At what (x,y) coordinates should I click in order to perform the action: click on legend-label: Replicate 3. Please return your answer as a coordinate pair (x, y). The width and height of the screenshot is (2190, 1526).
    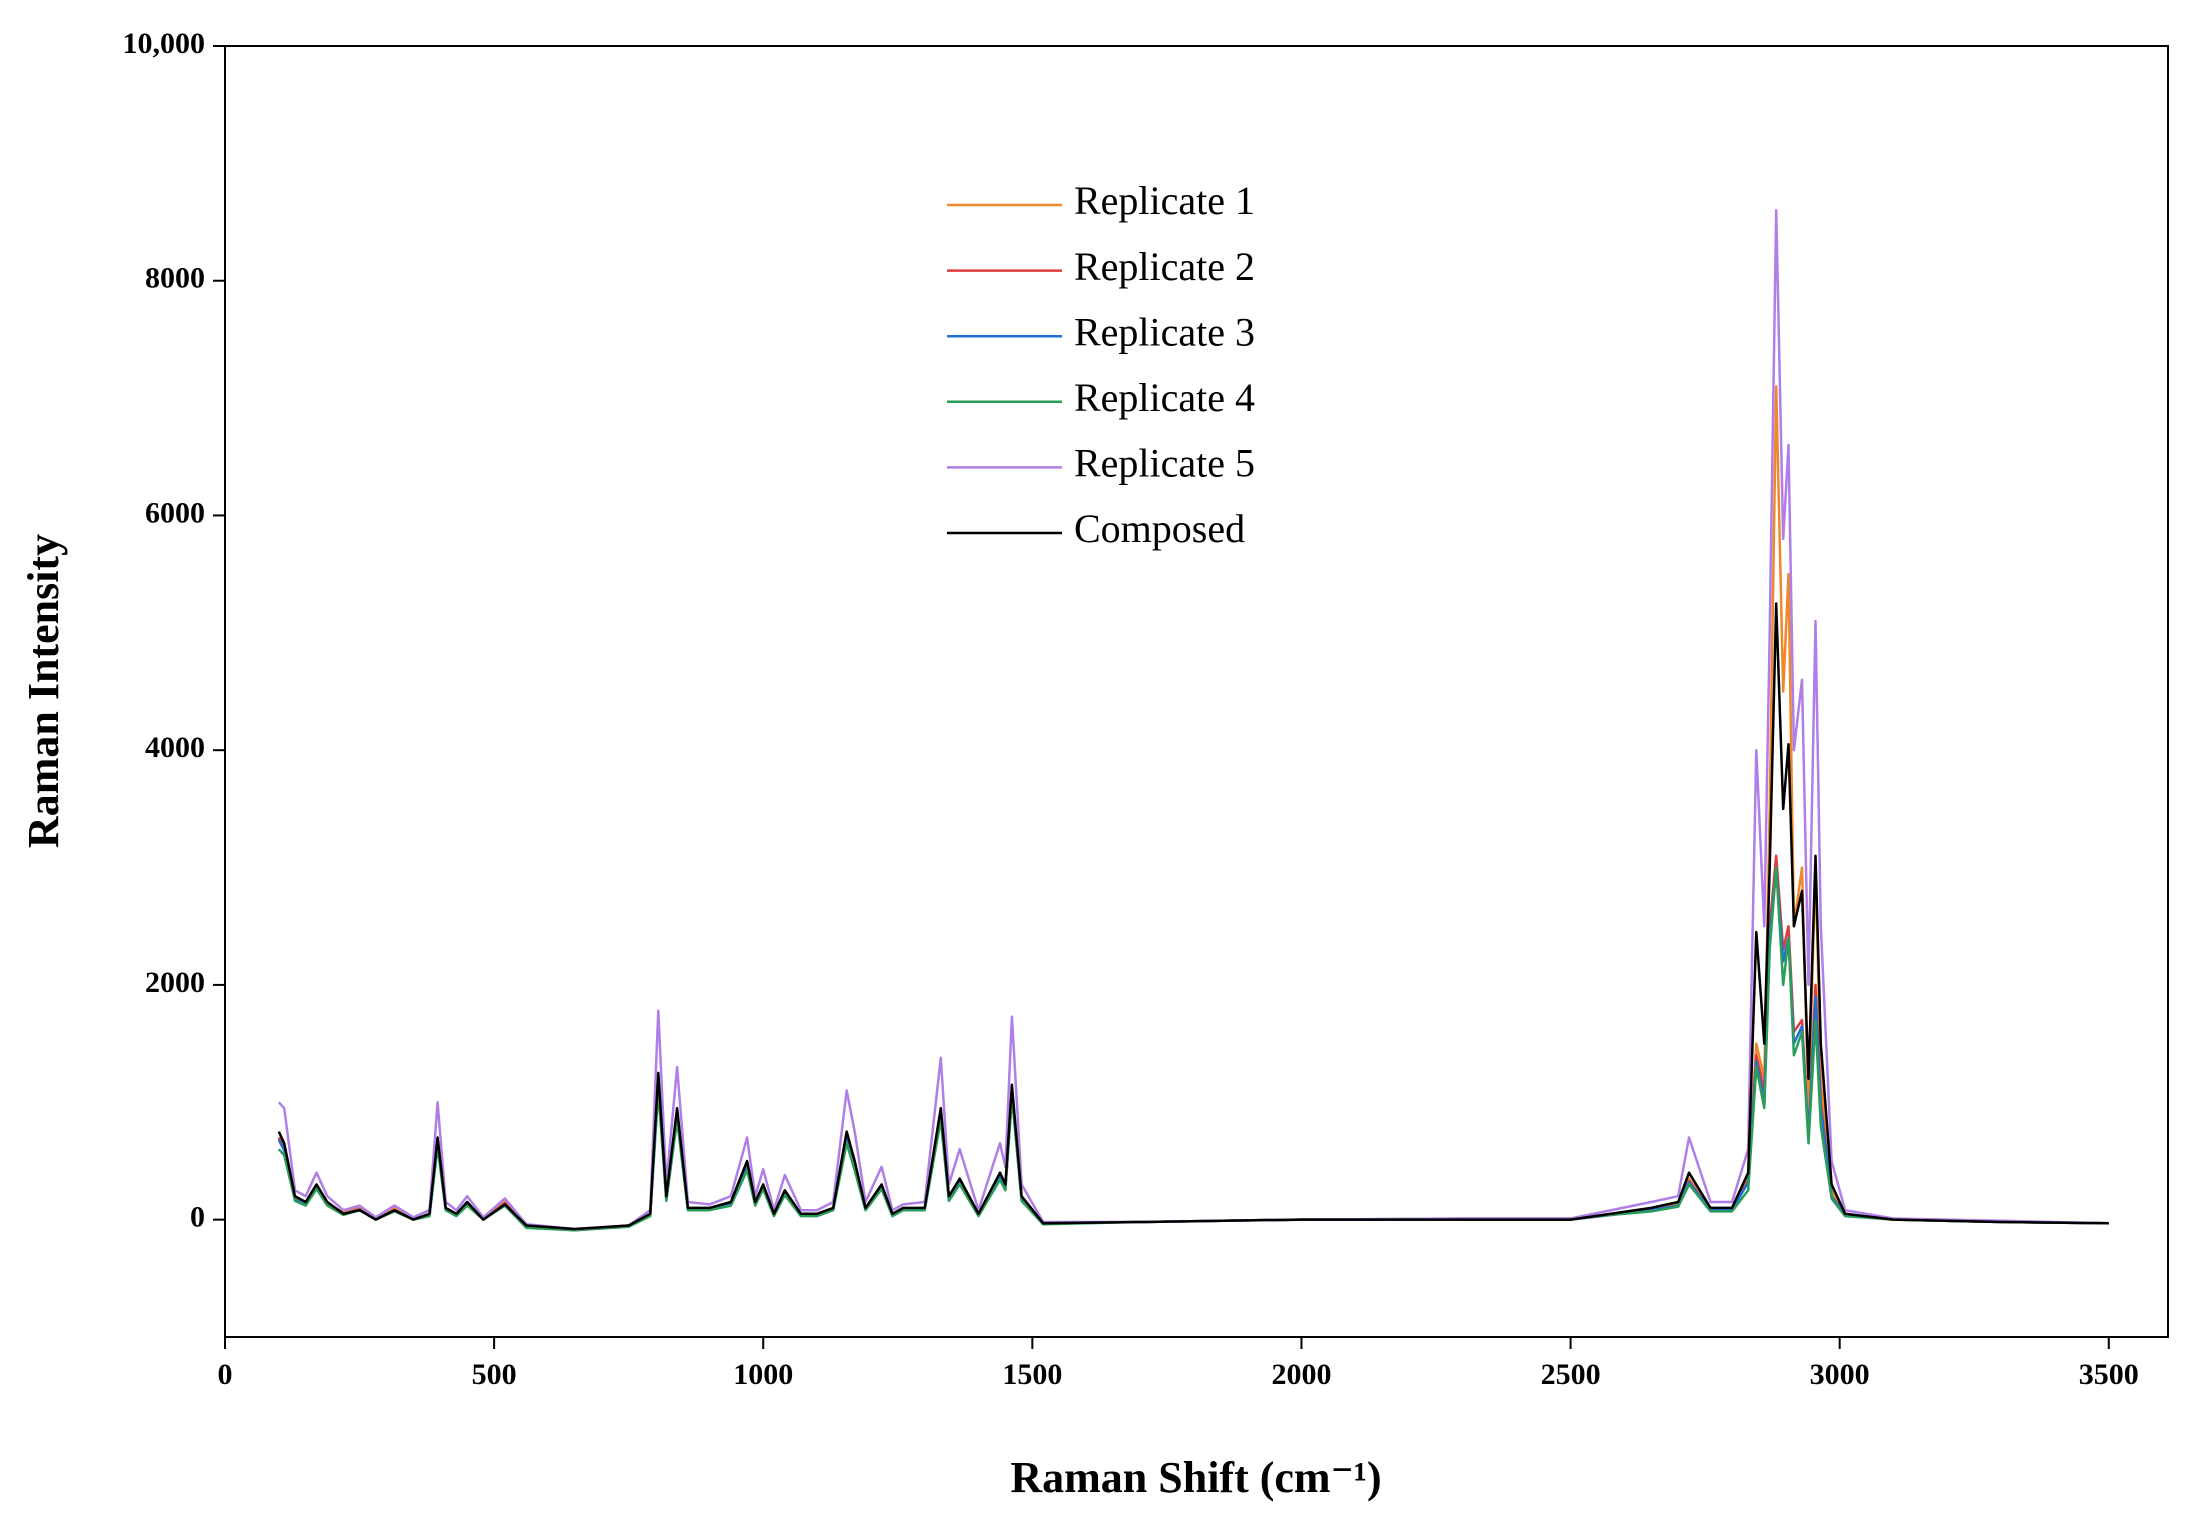
    Looking at the image, I should click on (1164, 331).